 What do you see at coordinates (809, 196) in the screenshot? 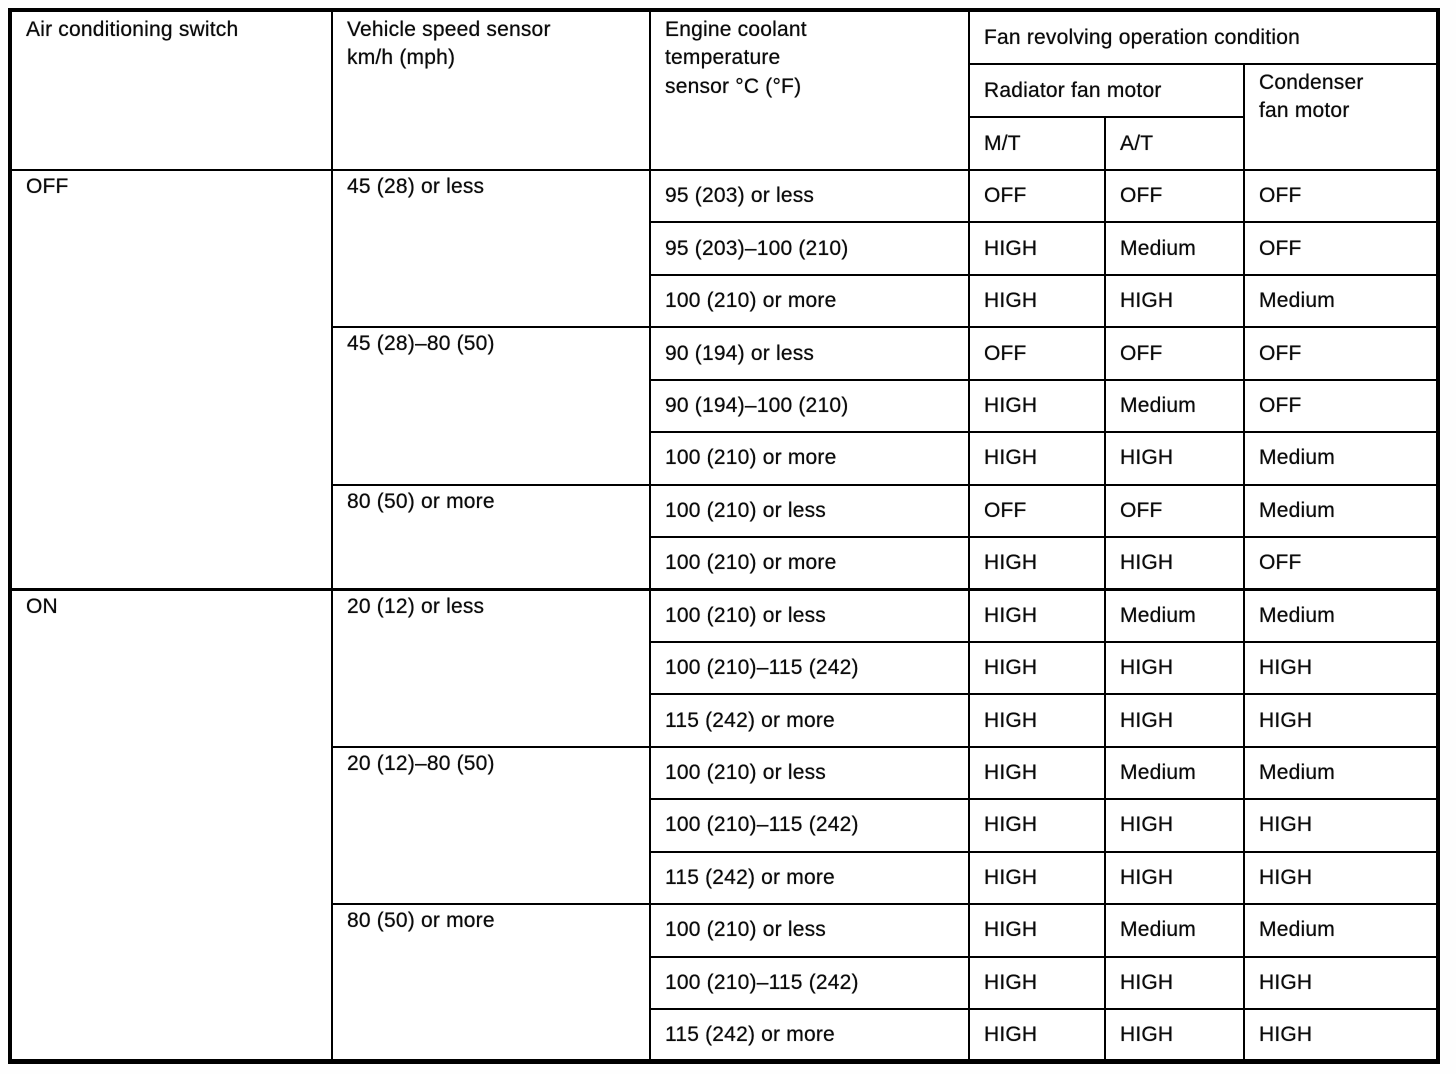
I see `coolant-cell: 95 (203) or less` at bounding box center [809, 196].